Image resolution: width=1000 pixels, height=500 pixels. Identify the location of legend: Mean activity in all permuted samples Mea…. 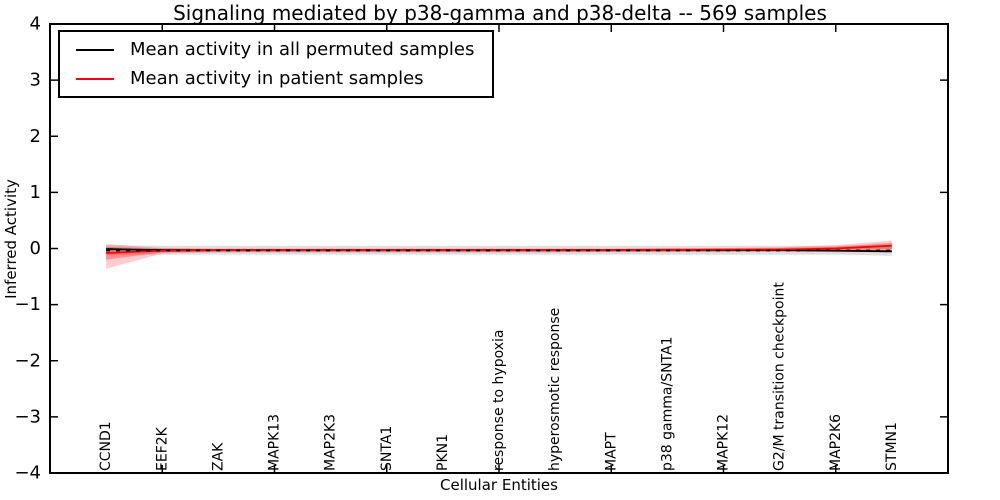
(276, 64).